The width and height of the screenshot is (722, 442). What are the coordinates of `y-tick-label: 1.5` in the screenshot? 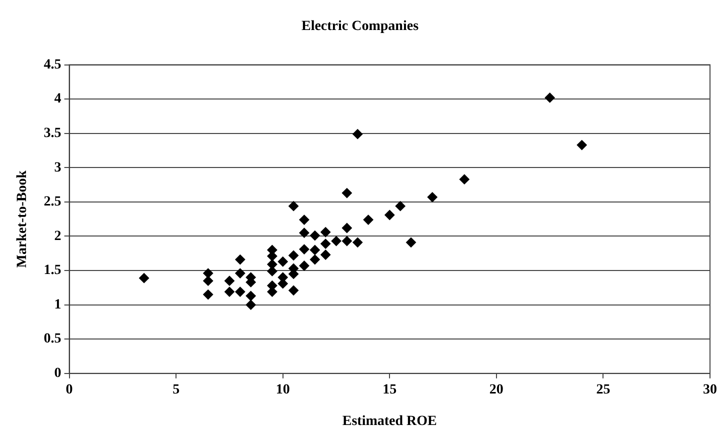 It's located at (53, 270).